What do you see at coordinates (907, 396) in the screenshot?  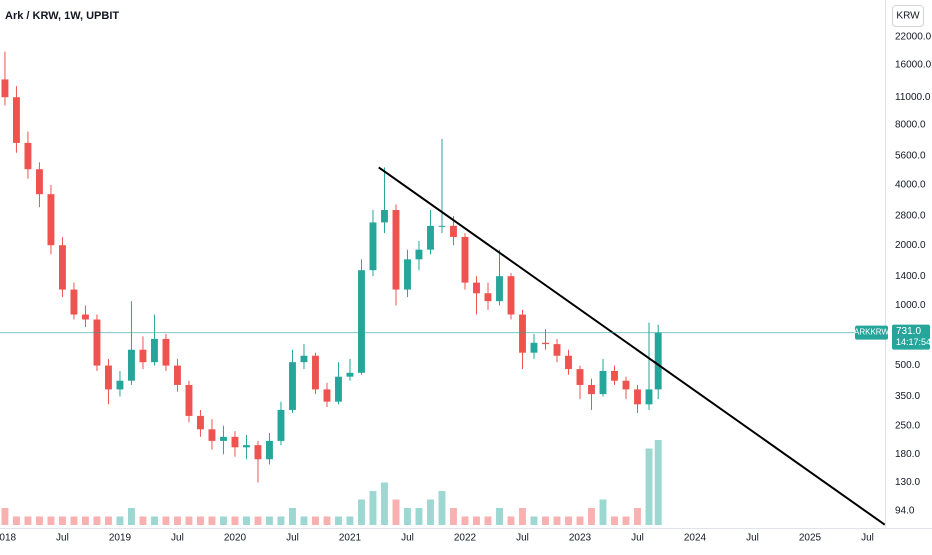 I see `y-tick-label: 350.0` at bounding box center [907, 396].